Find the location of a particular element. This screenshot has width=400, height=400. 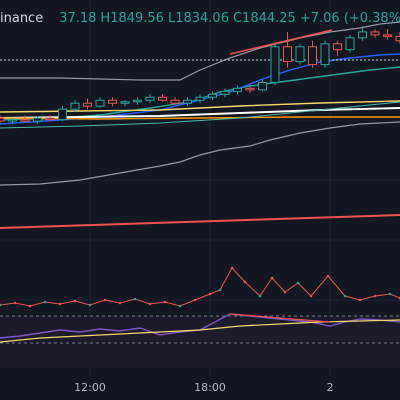

rsi-moving-average is located at coordinates (200, 331).